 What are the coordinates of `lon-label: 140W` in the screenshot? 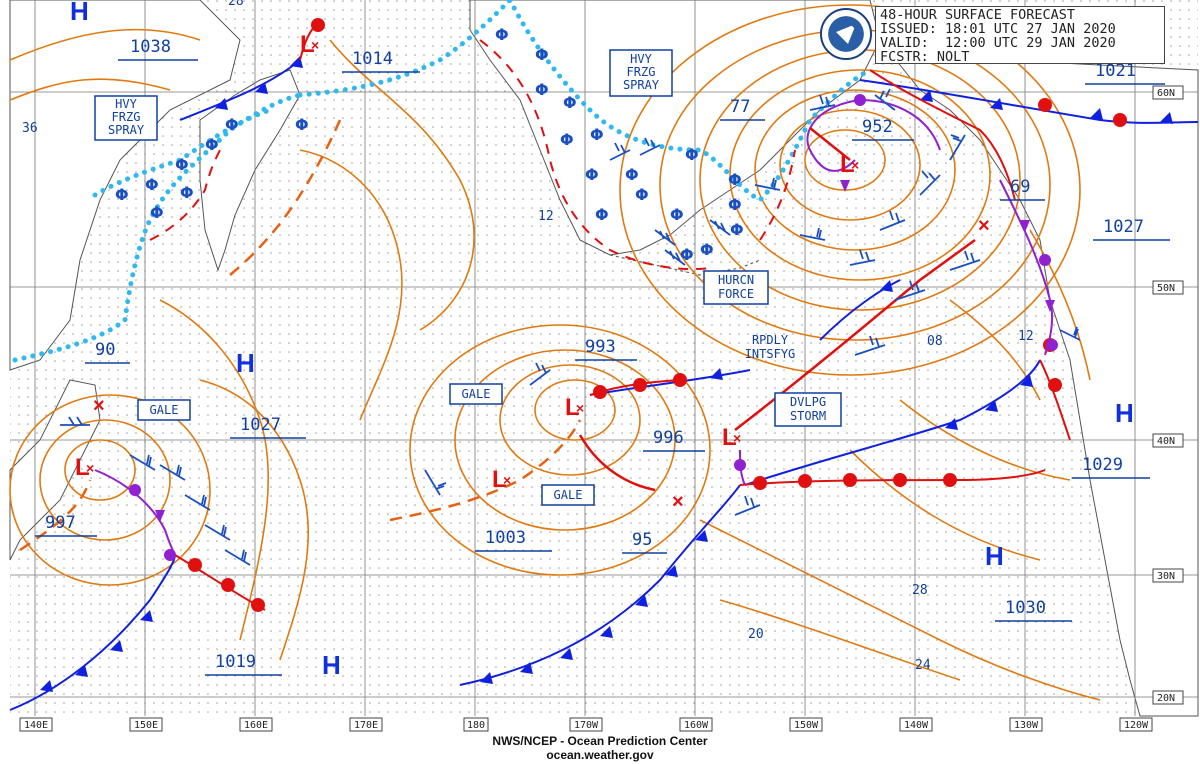 It's located at (916, 725).